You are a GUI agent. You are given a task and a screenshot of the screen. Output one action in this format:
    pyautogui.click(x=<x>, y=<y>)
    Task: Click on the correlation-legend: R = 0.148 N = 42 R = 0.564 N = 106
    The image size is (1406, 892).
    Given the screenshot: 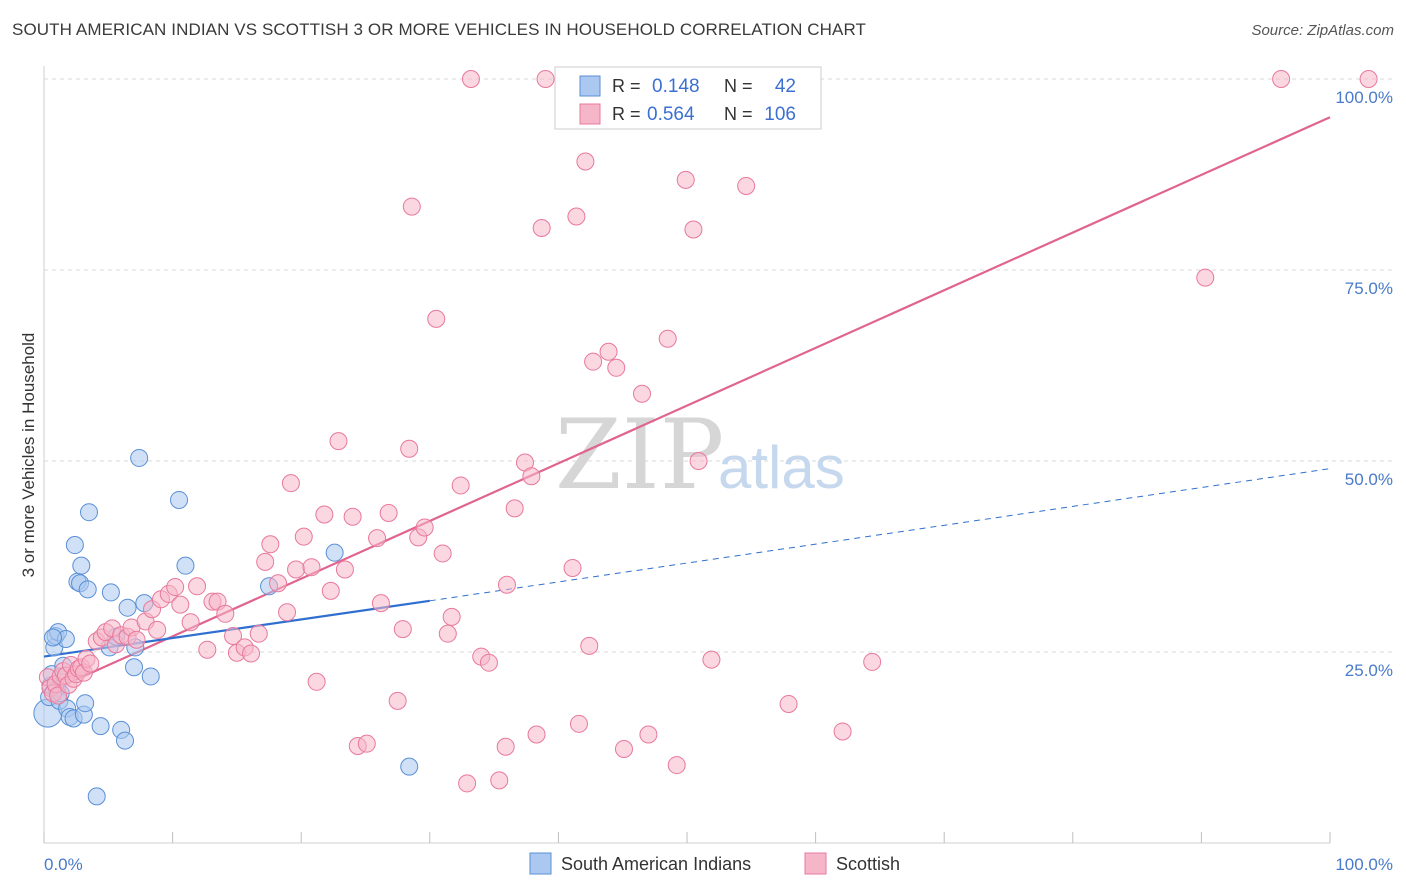 What is the action you would take?
    pyautogui.click(x=688, y=98)
    